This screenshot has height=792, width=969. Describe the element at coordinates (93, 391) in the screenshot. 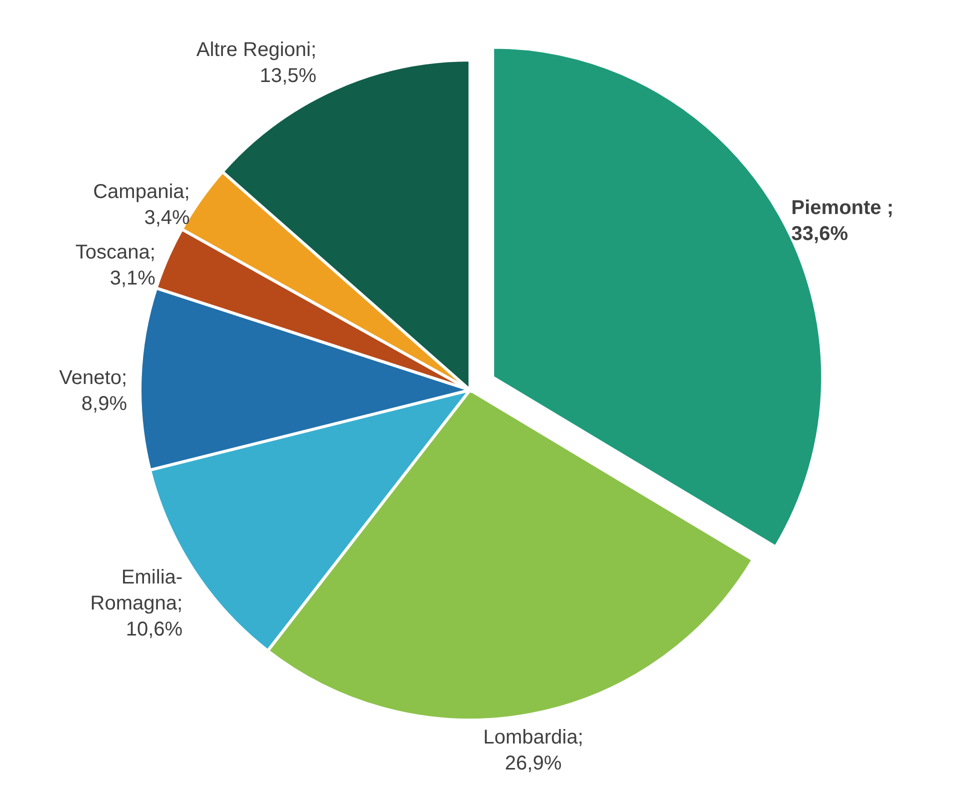

I see `slice-label: Veneto; 8,9%` at that location.